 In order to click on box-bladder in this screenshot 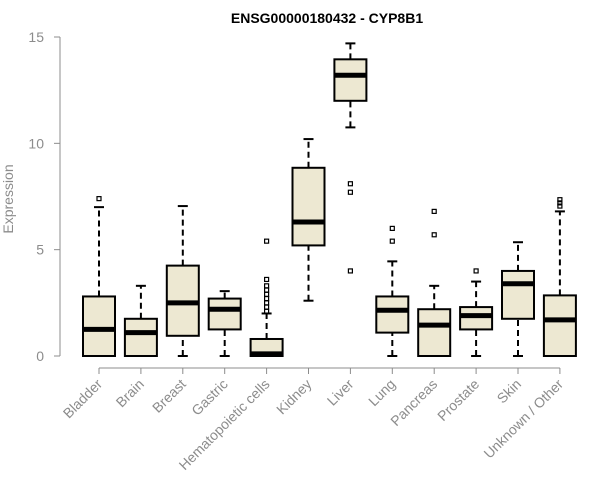, I will do `click(99, 277)`.